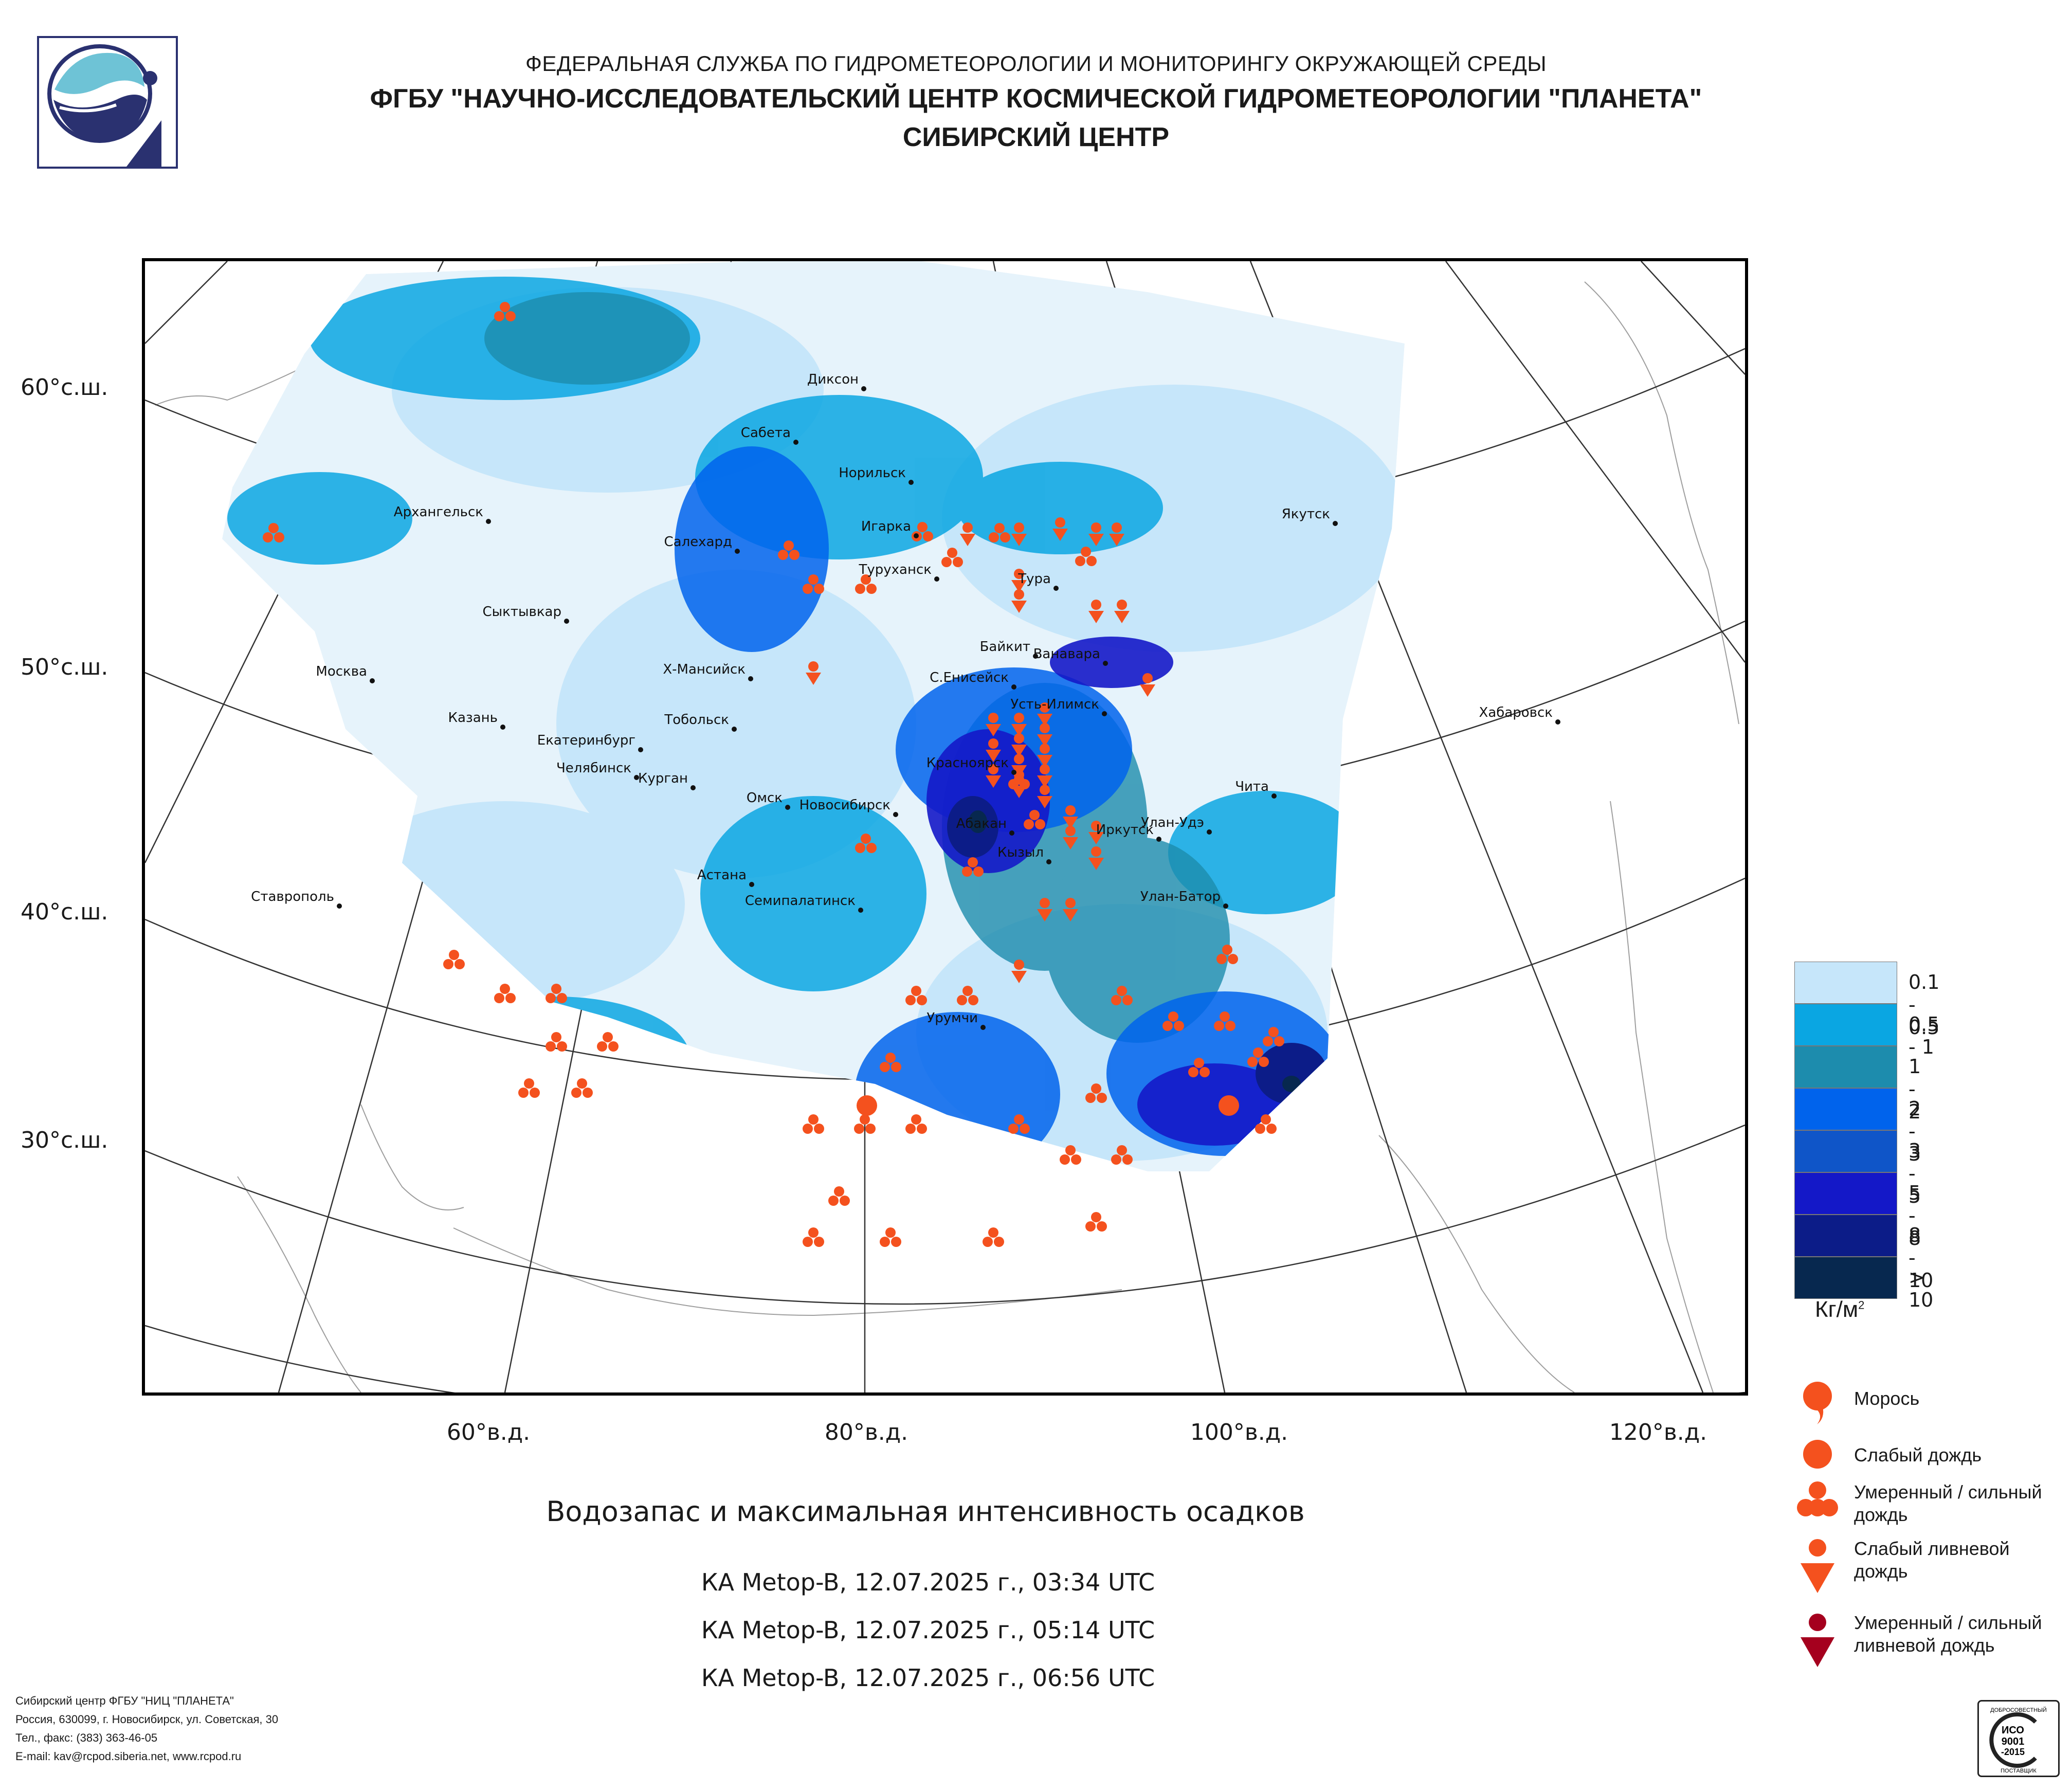  Describe the element at coordinates (476, 720) in the screenshot. I see `city-18: Казань` at that location.